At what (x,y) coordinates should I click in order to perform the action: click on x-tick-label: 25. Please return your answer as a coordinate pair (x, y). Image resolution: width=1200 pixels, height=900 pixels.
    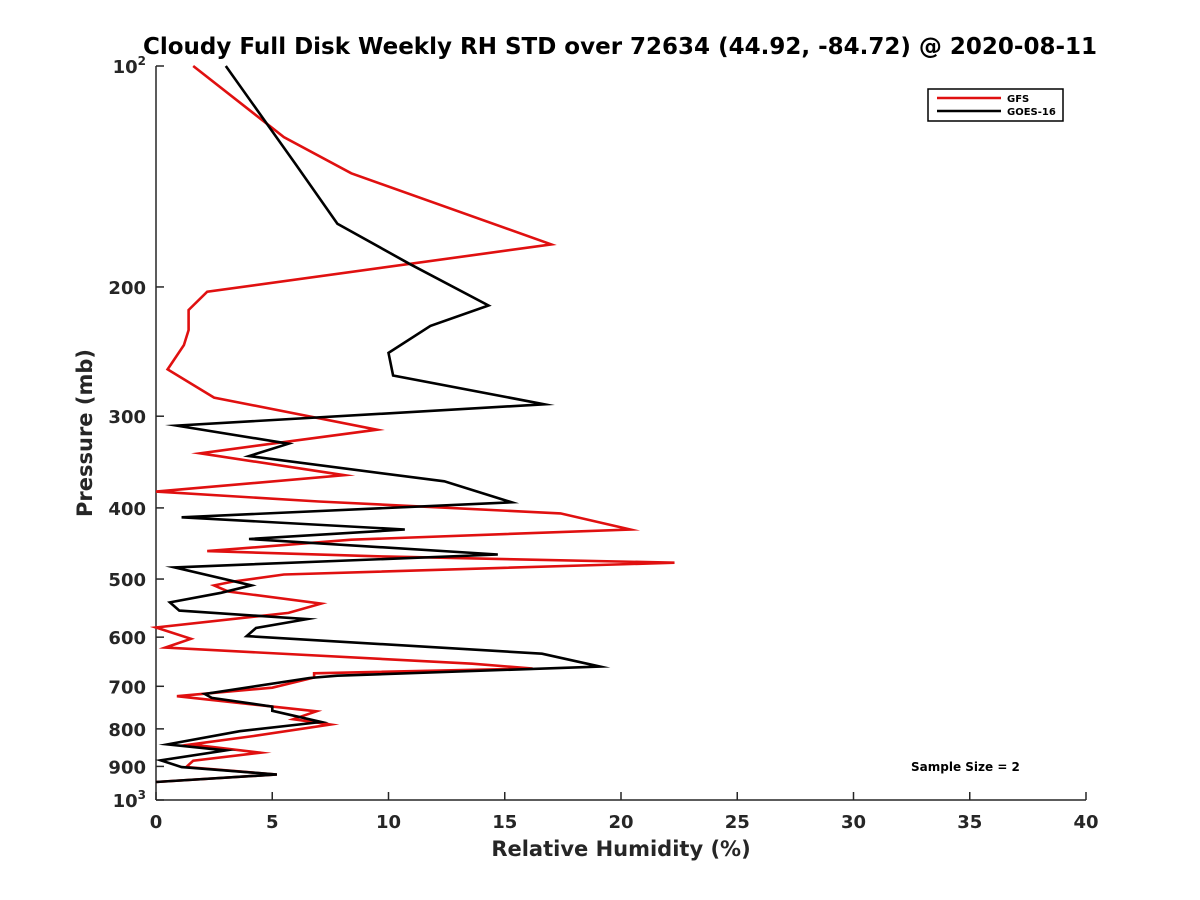
    Looking at the image, I should click on (737, 822).